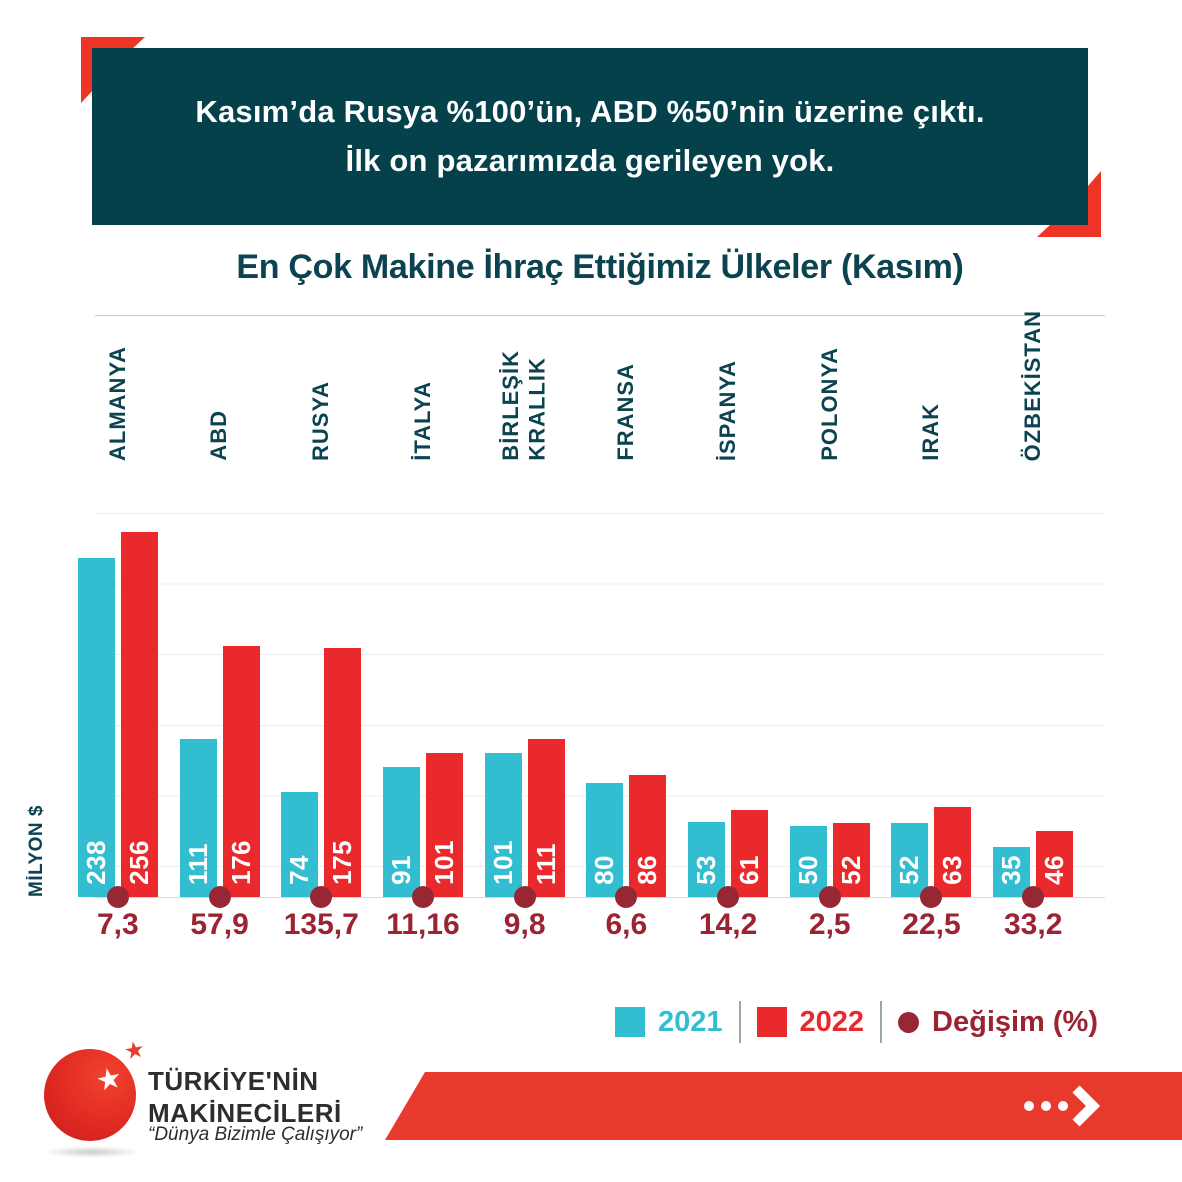  I want to click on dots-chevron-right-icon, so click(1063, 1106).